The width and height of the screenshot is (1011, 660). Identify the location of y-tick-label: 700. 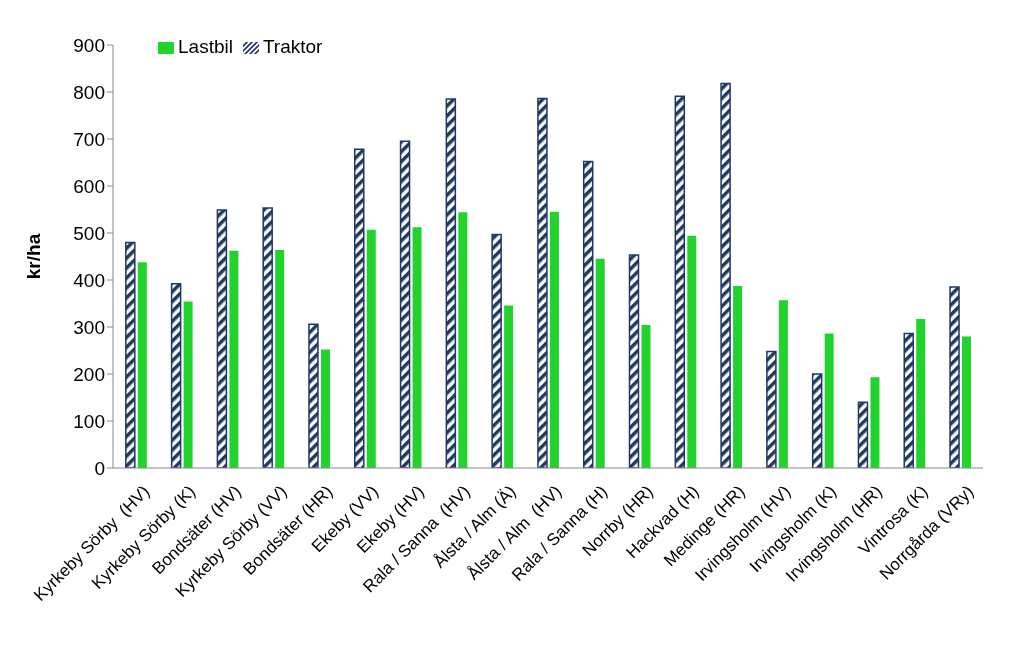
(89, 139).